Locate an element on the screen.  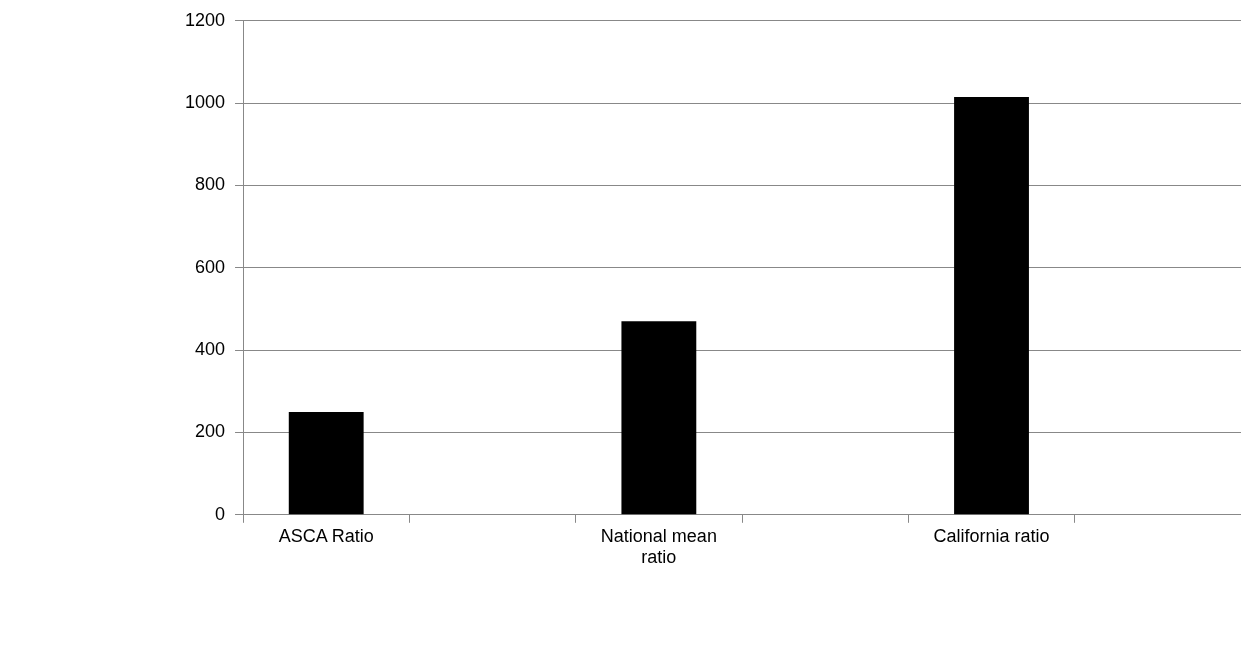
x-tick-label: ASCA Ratio is located at coordinates (326, 535).